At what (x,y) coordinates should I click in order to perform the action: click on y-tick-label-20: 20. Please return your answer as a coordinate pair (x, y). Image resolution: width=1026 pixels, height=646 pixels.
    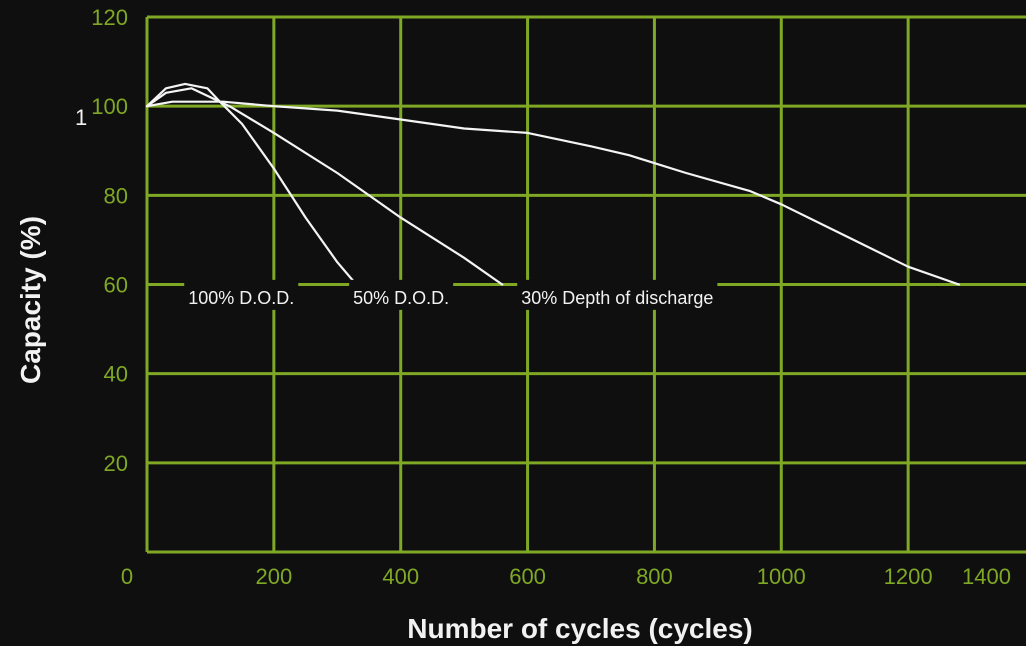
    Looking at the image, I should click on (116, 463).